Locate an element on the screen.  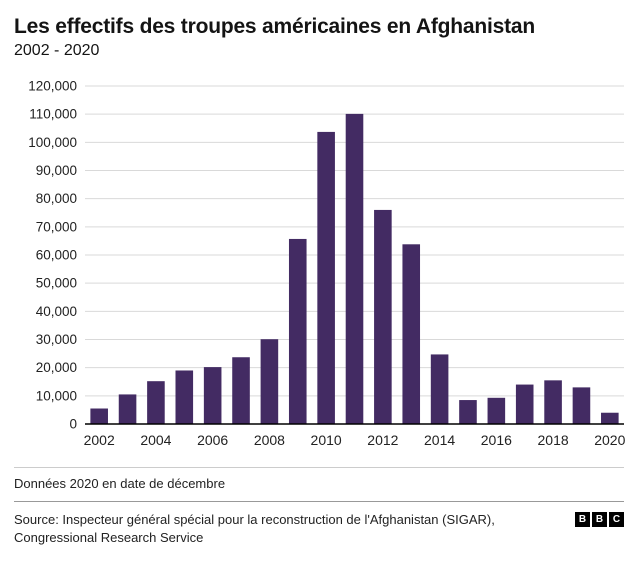
x-tick-label: 2016 is located at coordinates (496, 440).